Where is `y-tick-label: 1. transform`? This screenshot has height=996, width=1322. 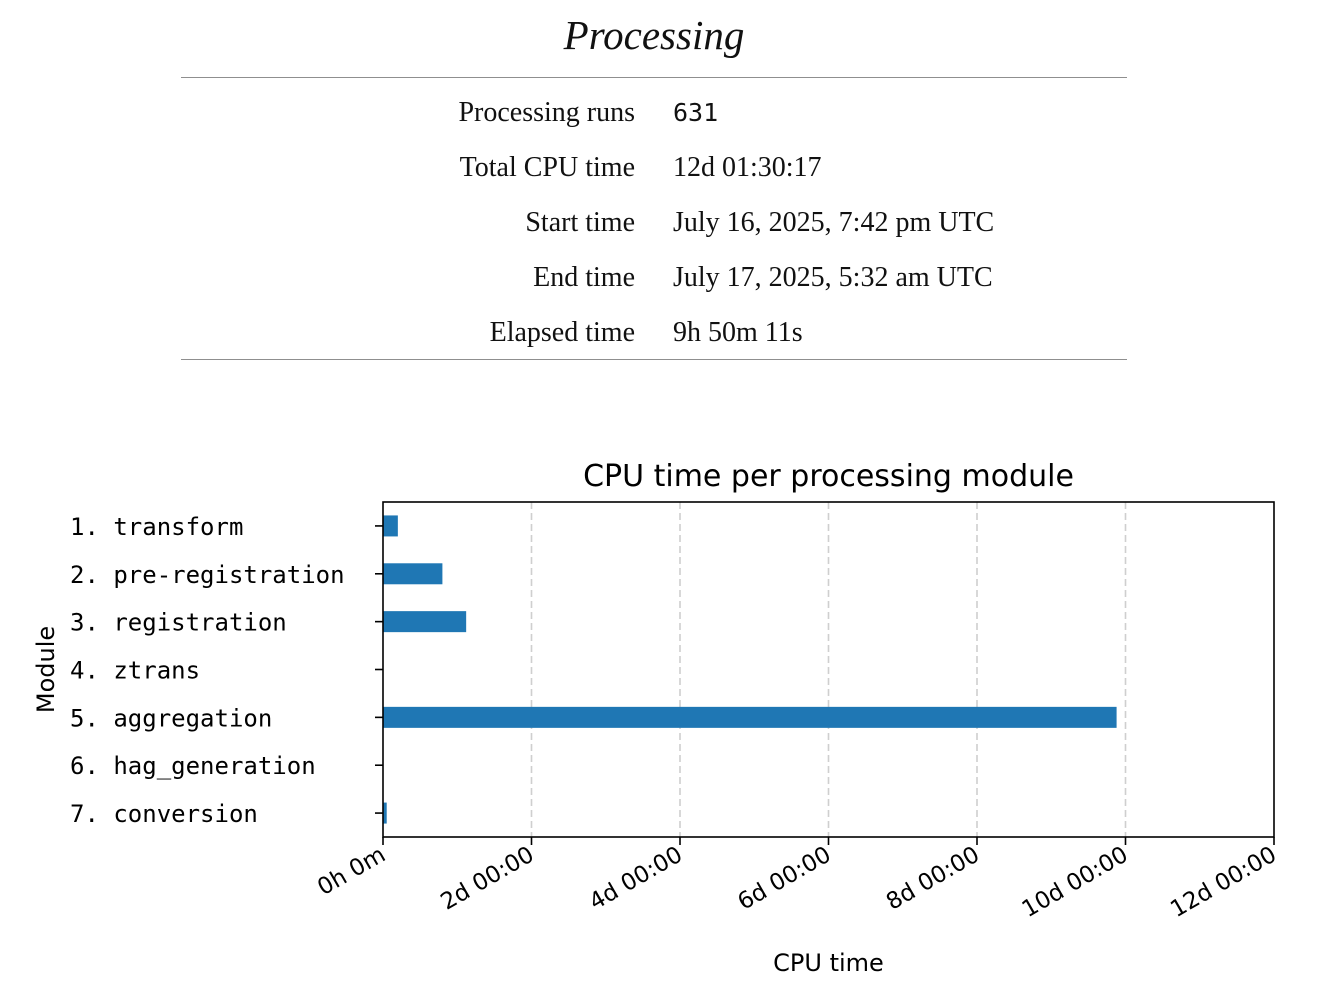 y-tick-label: 1. transform is located at coordinates (156, 527).